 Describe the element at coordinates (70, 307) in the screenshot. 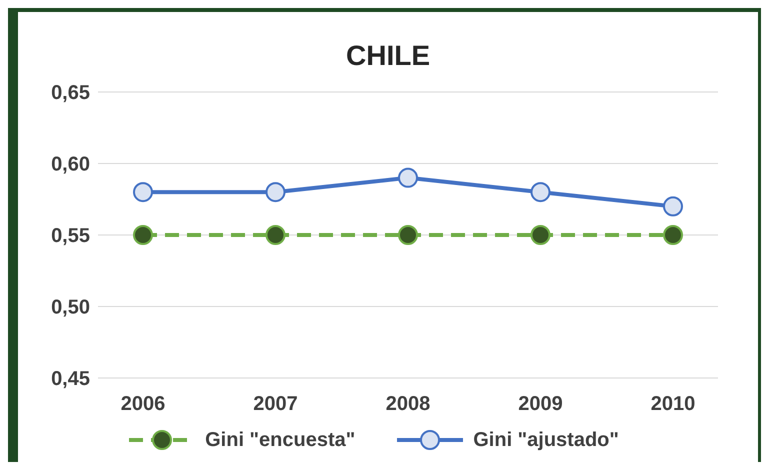

I see `y-tick-label: 0,50` at that location.